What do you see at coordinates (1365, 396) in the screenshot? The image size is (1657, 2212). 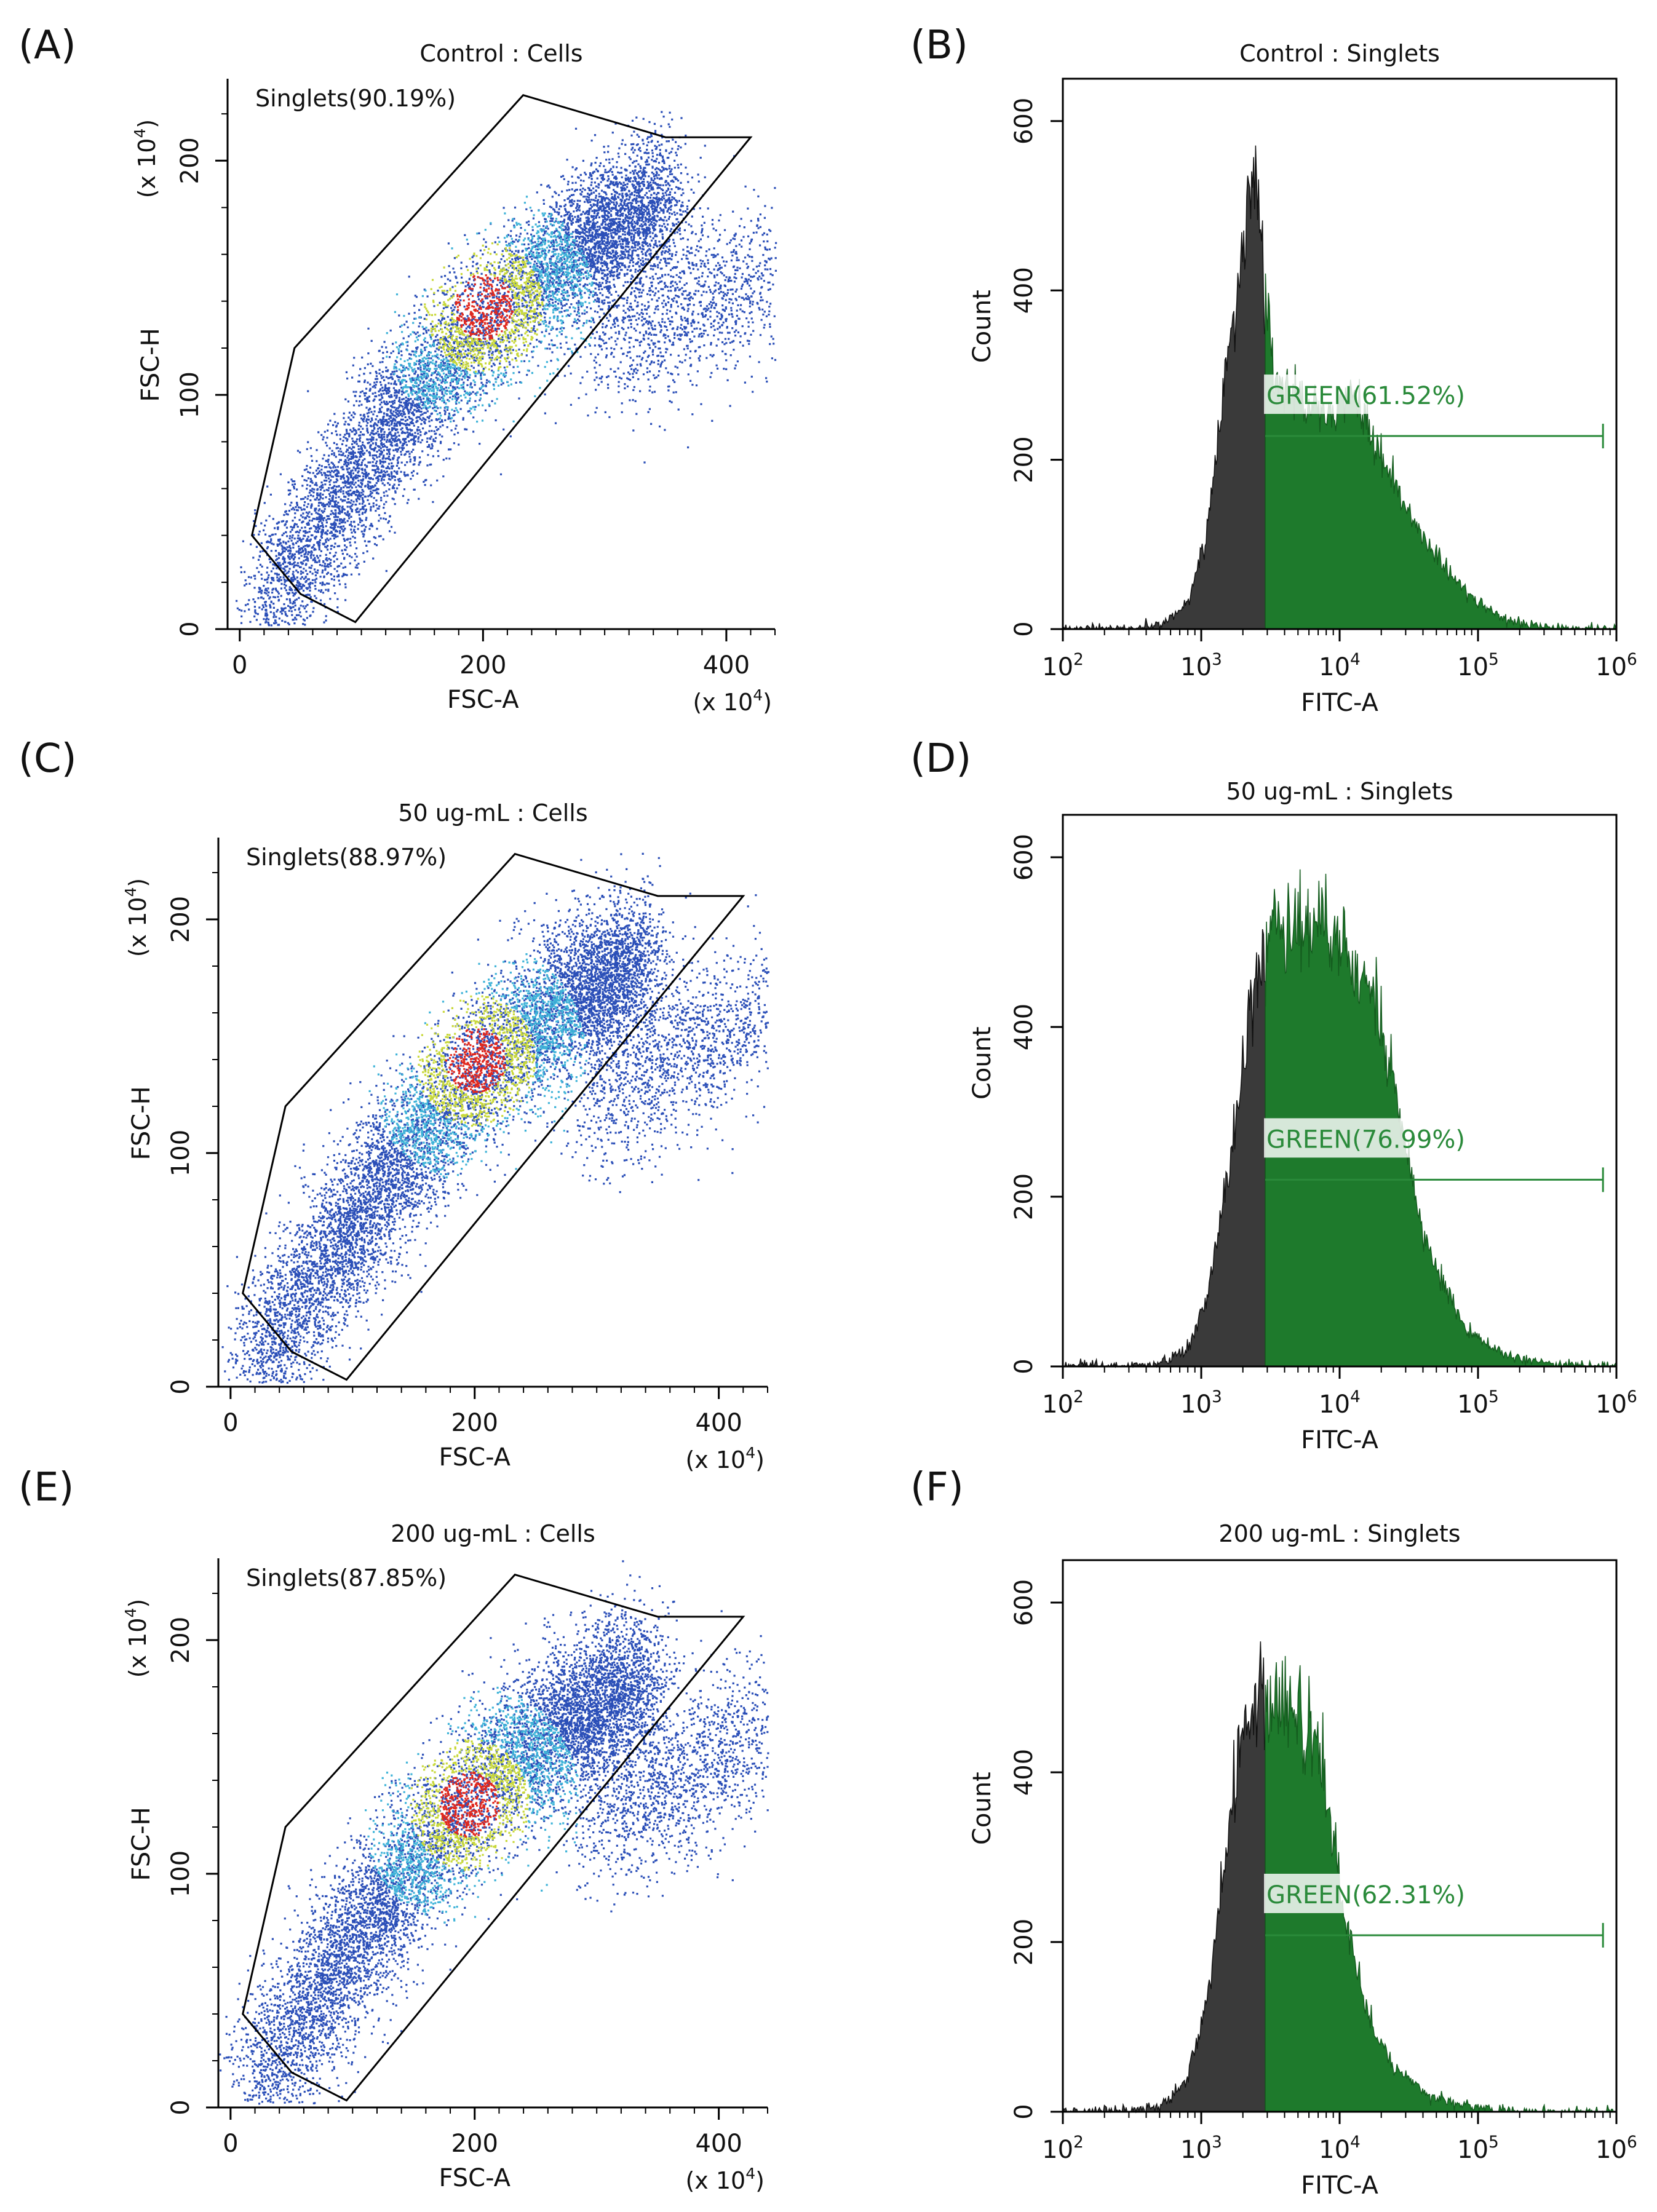 I see `gate-label: GREEN(61.52%)` at bounding box center [1365, 396].